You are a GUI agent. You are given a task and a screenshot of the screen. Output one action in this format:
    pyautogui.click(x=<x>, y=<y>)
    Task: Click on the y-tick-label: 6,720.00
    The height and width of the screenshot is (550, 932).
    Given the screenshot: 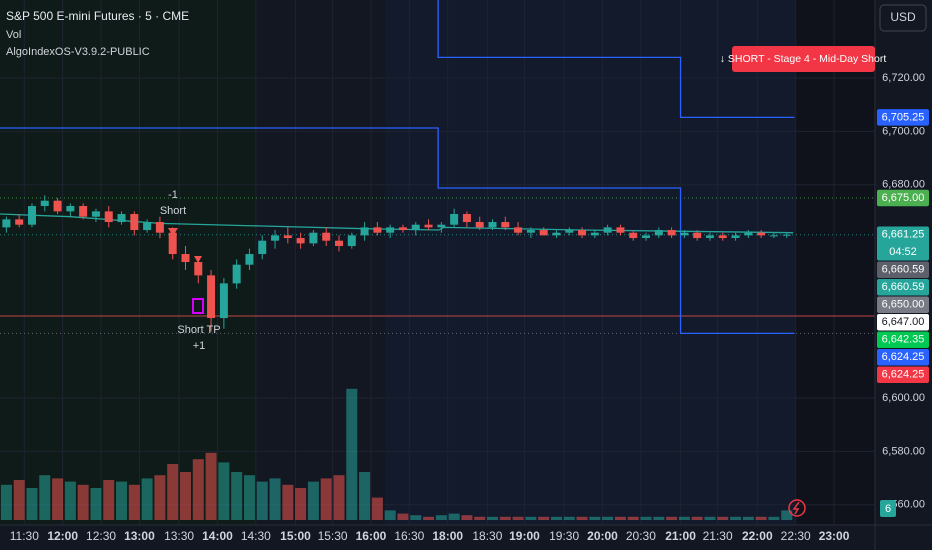 What is the action you would take?
    pyautogui.click(x=903, y=78)
    